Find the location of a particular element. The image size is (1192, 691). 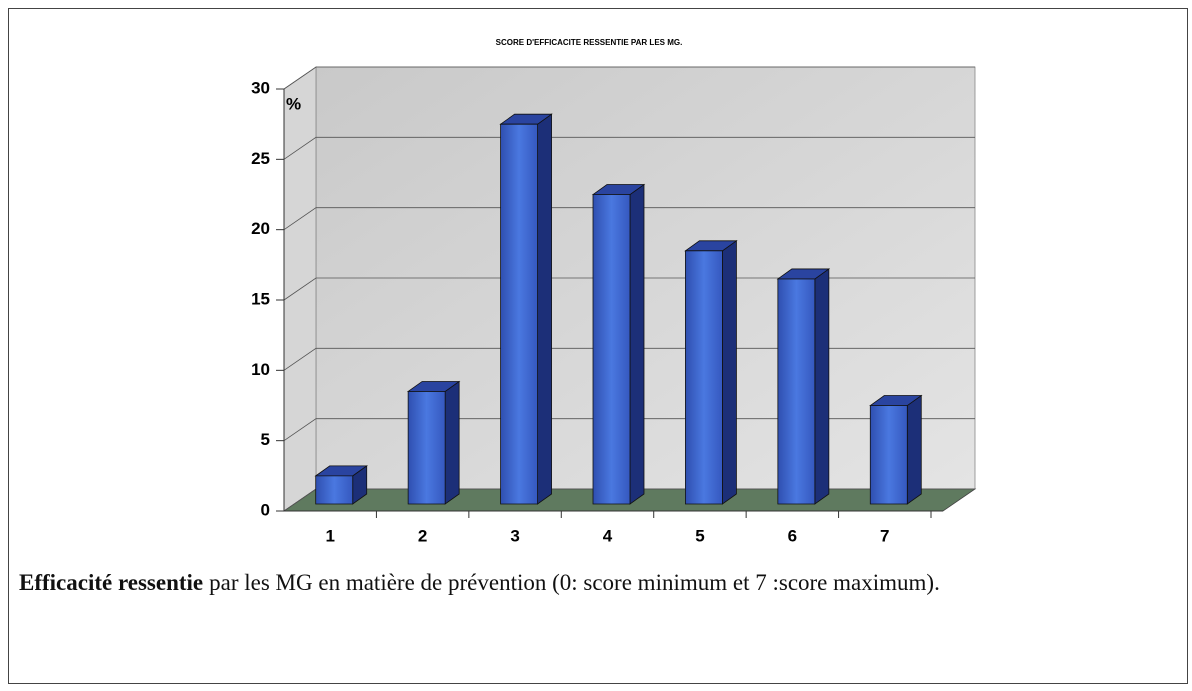

x-tick-label: 6 is located at coordinates (792, 535).